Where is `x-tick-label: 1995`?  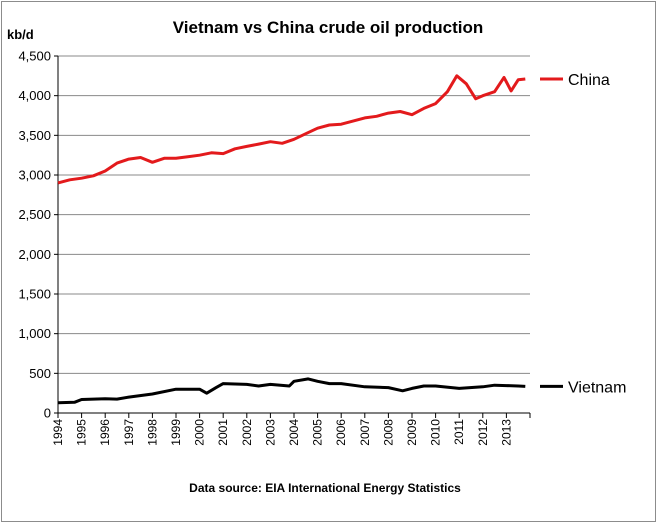
x-tick-label: 1995 is located at coordinates (82, 432).